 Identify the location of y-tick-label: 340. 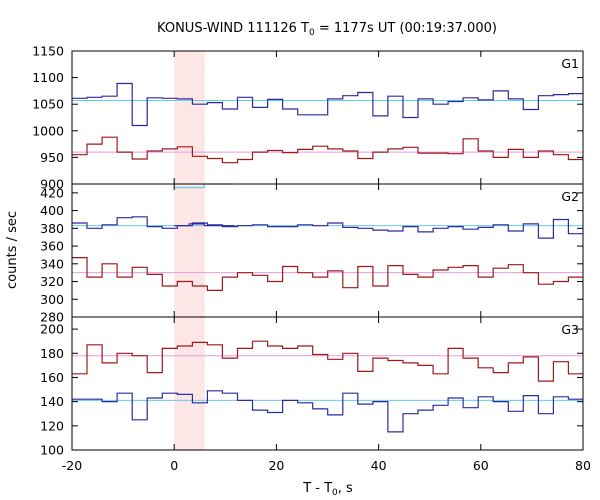
(52, 263).